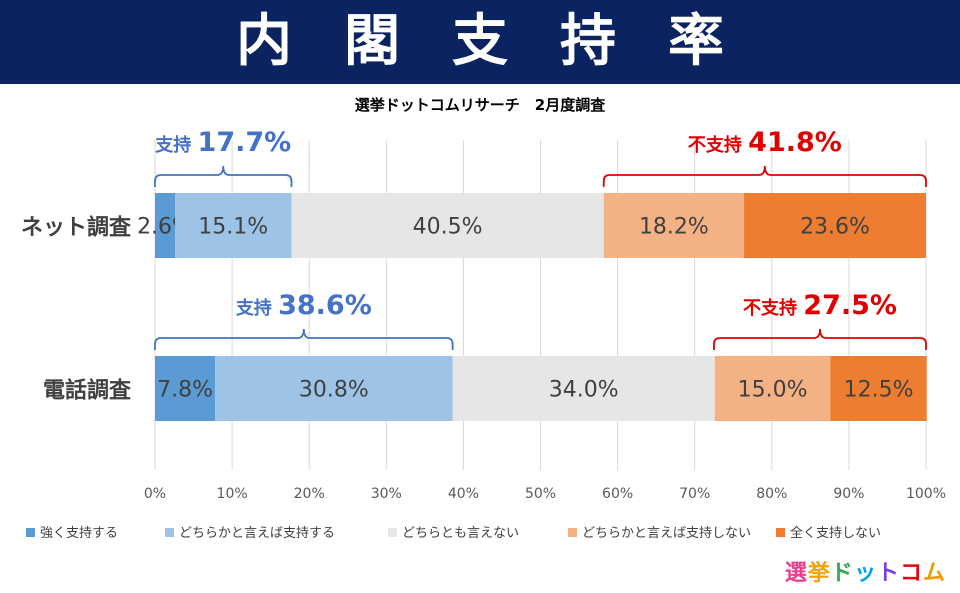 The height and width of the screenshot is (593, 960). I want to click on data-label: 30.8%, so click(334, 390).